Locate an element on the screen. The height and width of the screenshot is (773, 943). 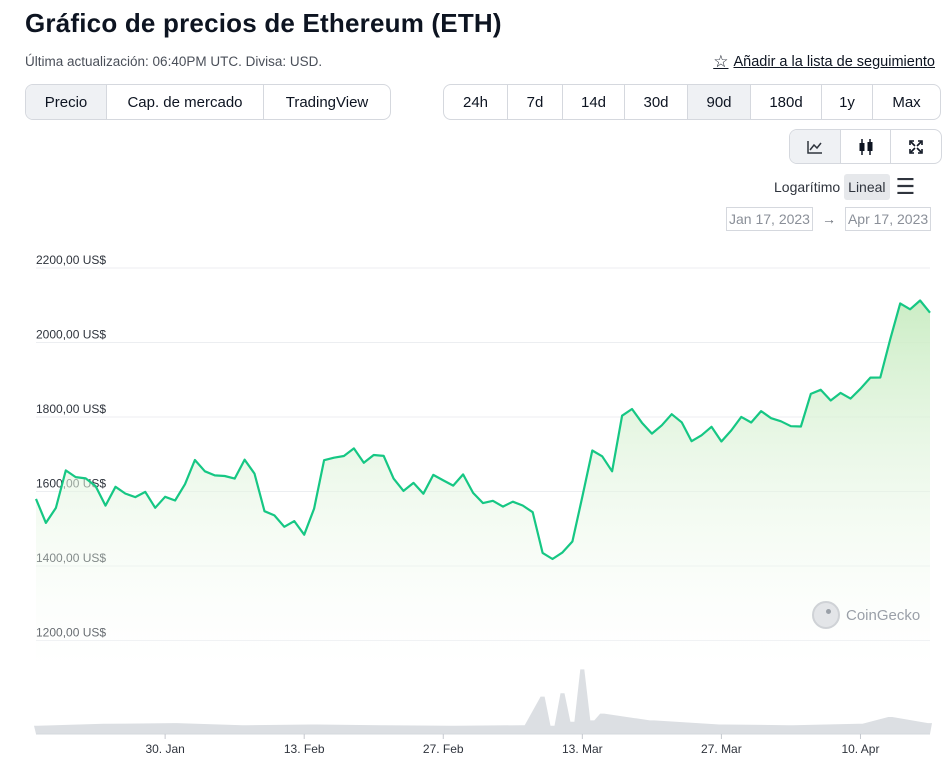
date-from-input: Jan 17, 2023 is located at coordinates (769, 219).